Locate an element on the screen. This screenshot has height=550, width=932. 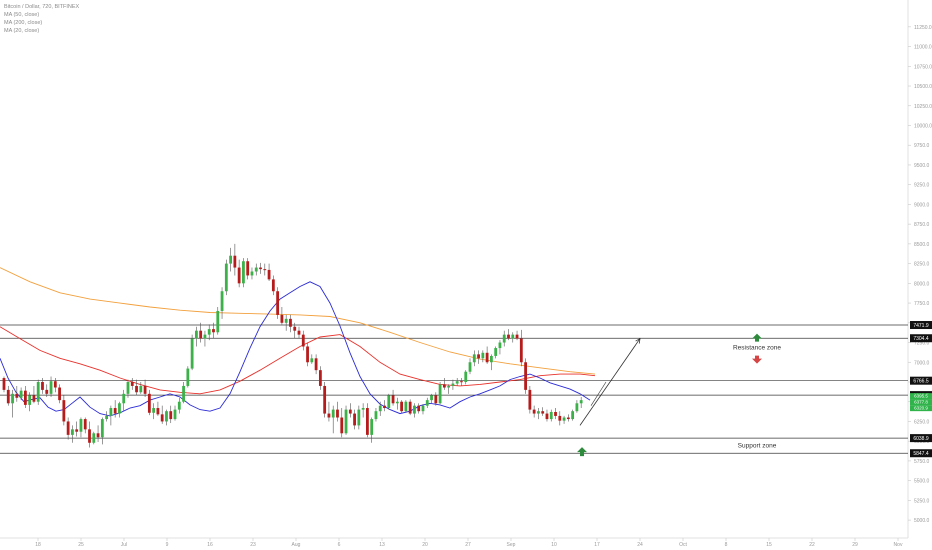
y-tick-label: 10750.0 is located at coordinates (923, 67).